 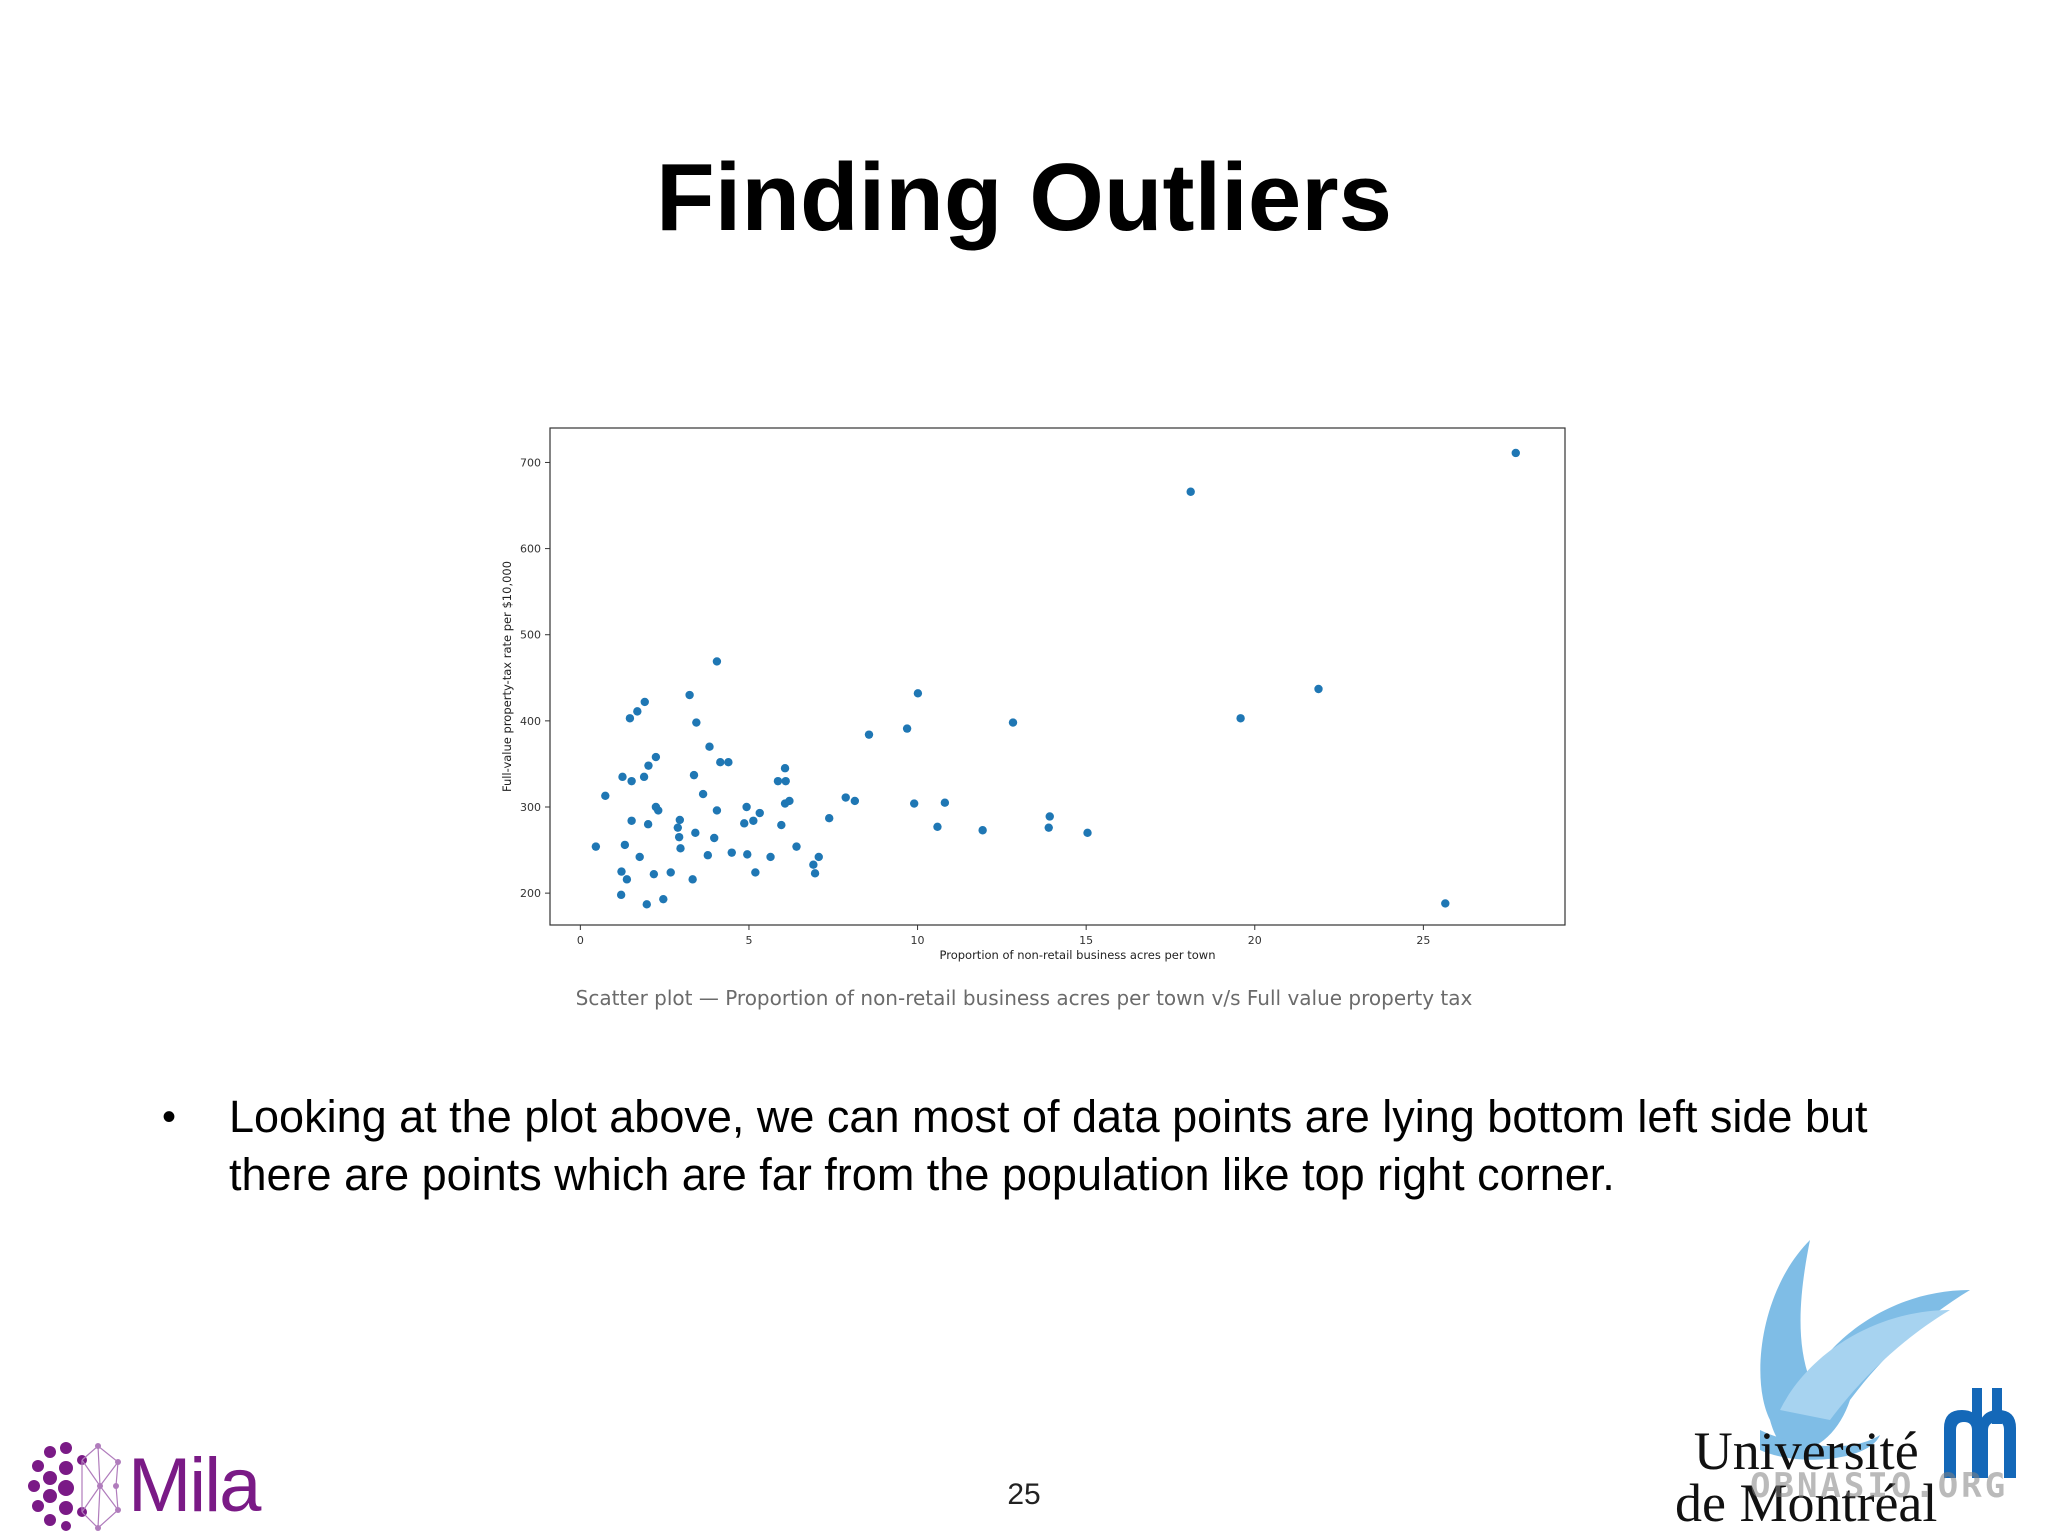 I want to click on x-tick-label: 15, so click(x=1086, y=940).